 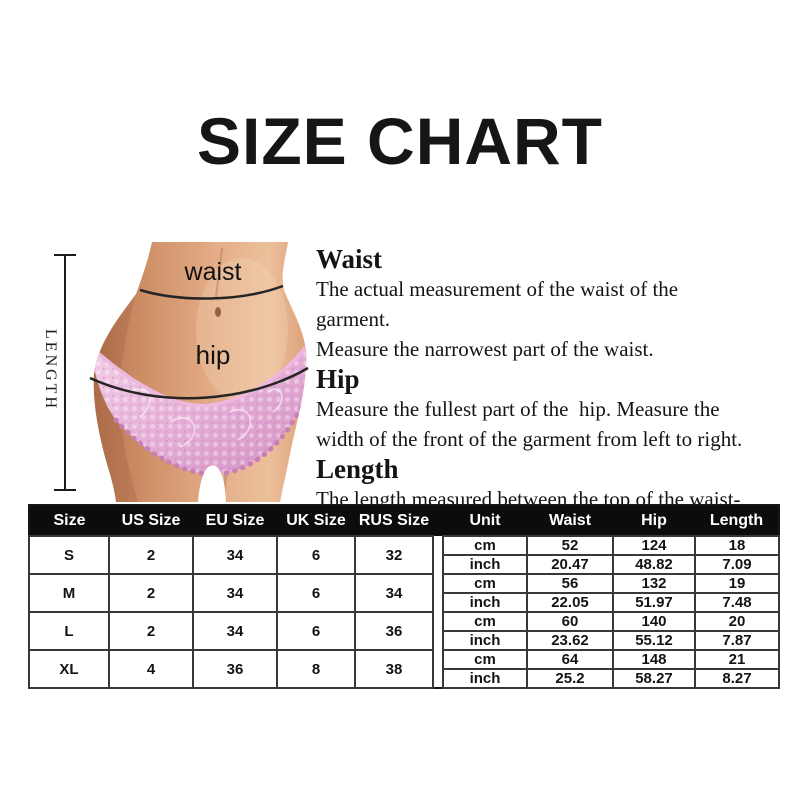 I want to click on cell-length-inch: 8.27, so click(x=737, y=678).